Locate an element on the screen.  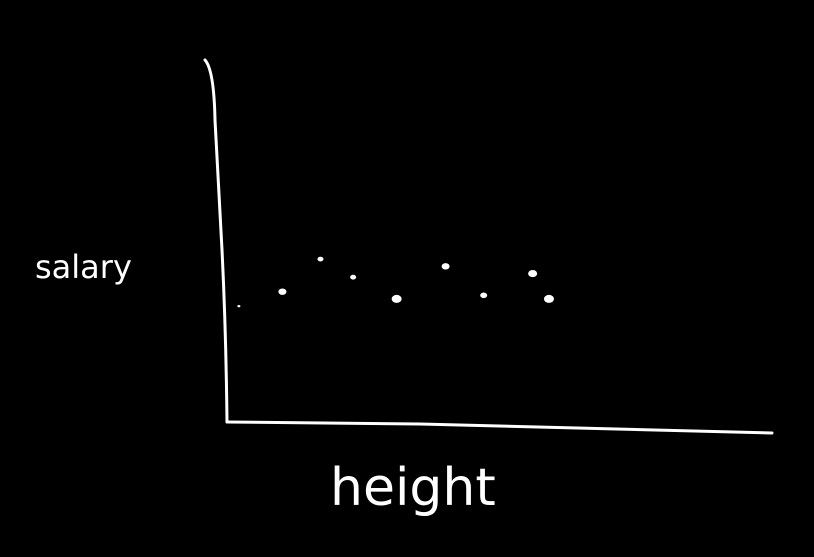
x-axis-label: height is located at coordinates (413, 488).